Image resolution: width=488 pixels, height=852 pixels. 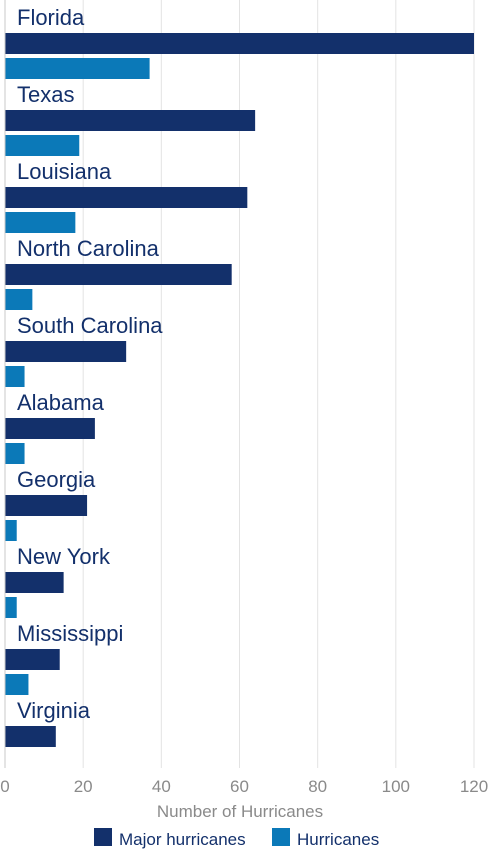 I want to click on x-axis-title: Number of Hurricanes, so click(x=240, y=811).